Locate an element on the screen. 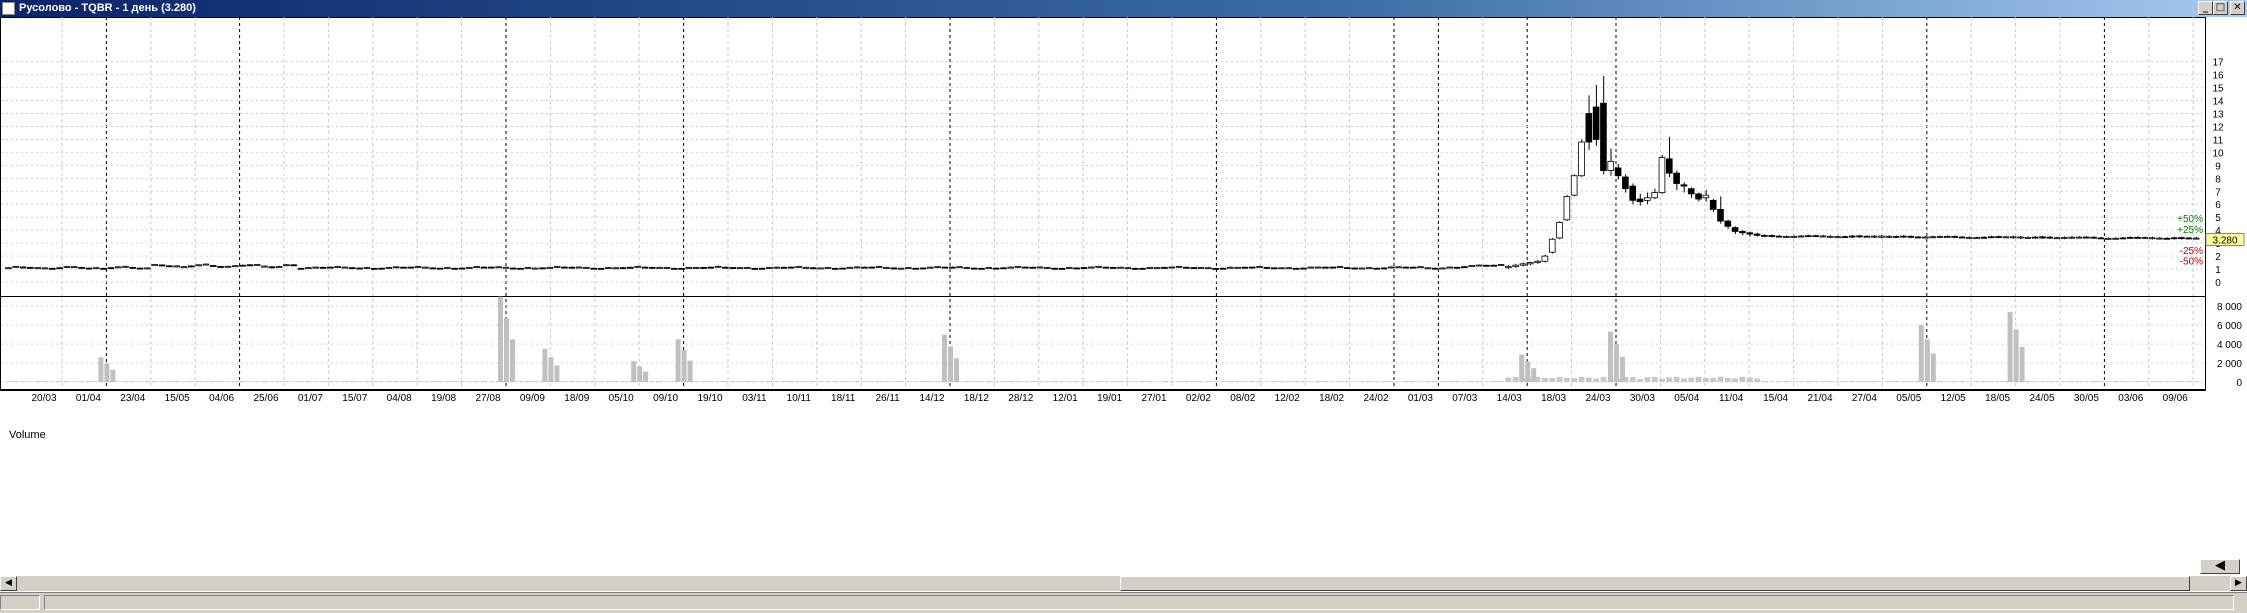 The height and width of the screenshot is (613, 2247). close-button: ✕ is located at coordinates (2237, 8).